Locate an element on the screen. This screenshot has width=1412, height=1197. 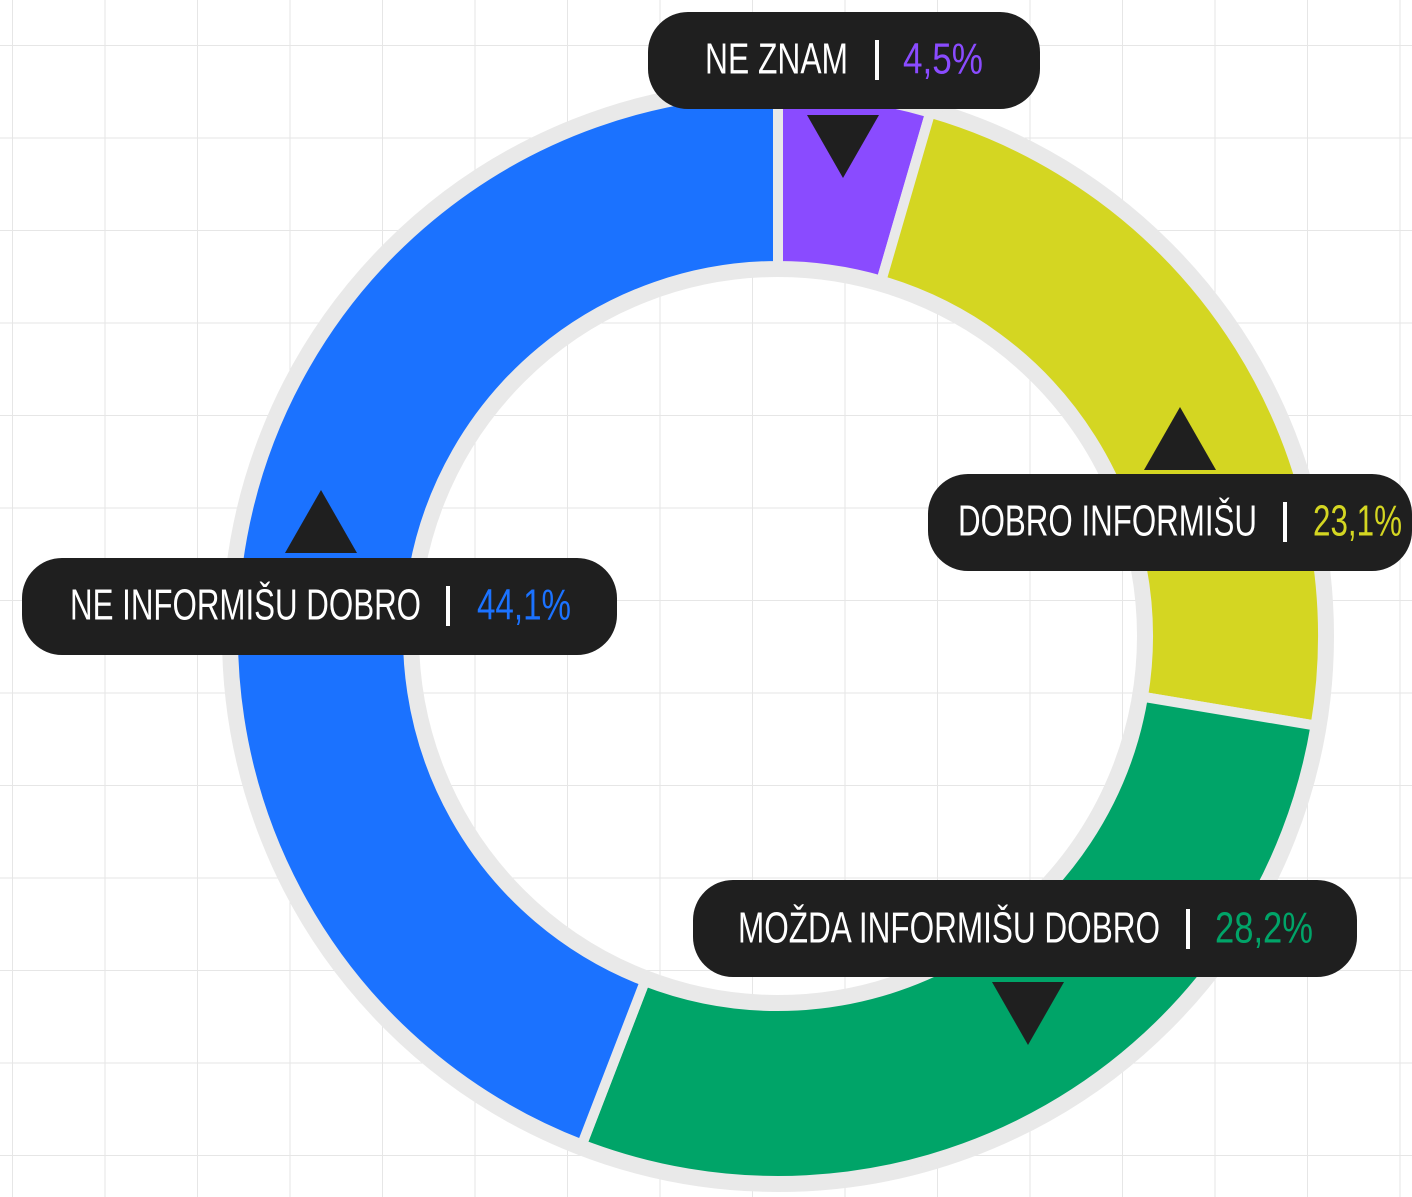
callout: DOBRO INFORMIŠU 23,1% is located at coordinates (1170, 489).